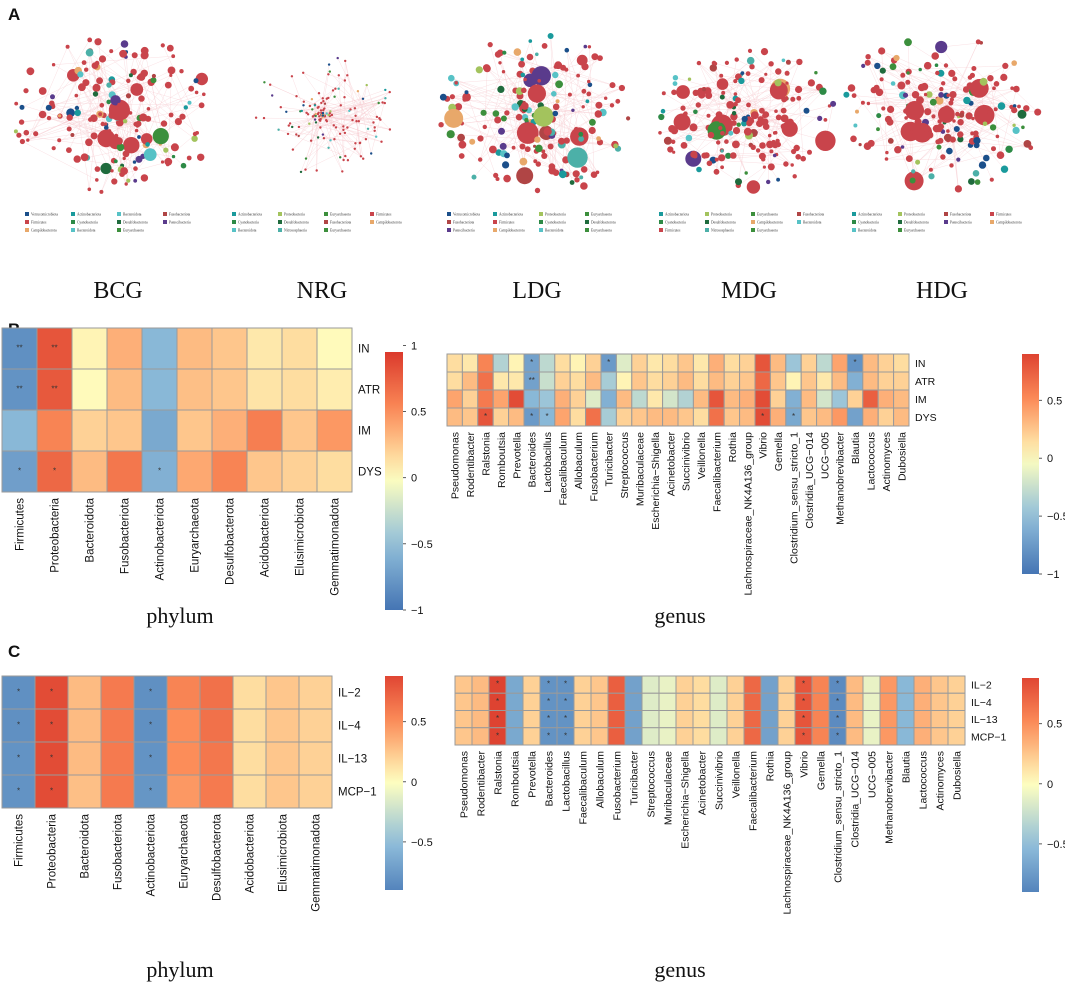 This screenshot has height=989, width=1065. Describe the element at coordinates (21, 524) in the screenshot. I see `column-label: Firmicutes` at that location.